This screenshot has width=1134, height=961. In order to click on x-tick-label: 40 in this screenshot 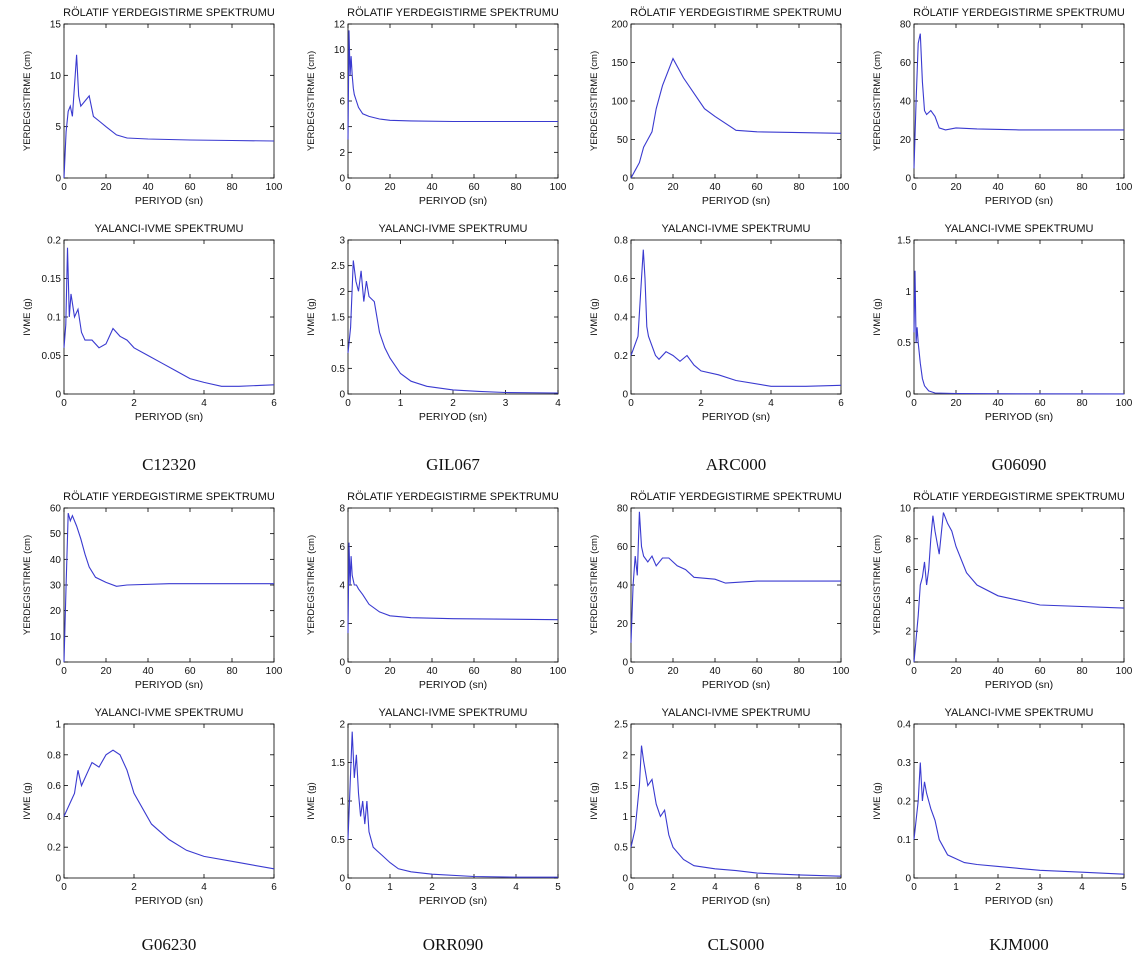, I will do `click(432, 187)`.